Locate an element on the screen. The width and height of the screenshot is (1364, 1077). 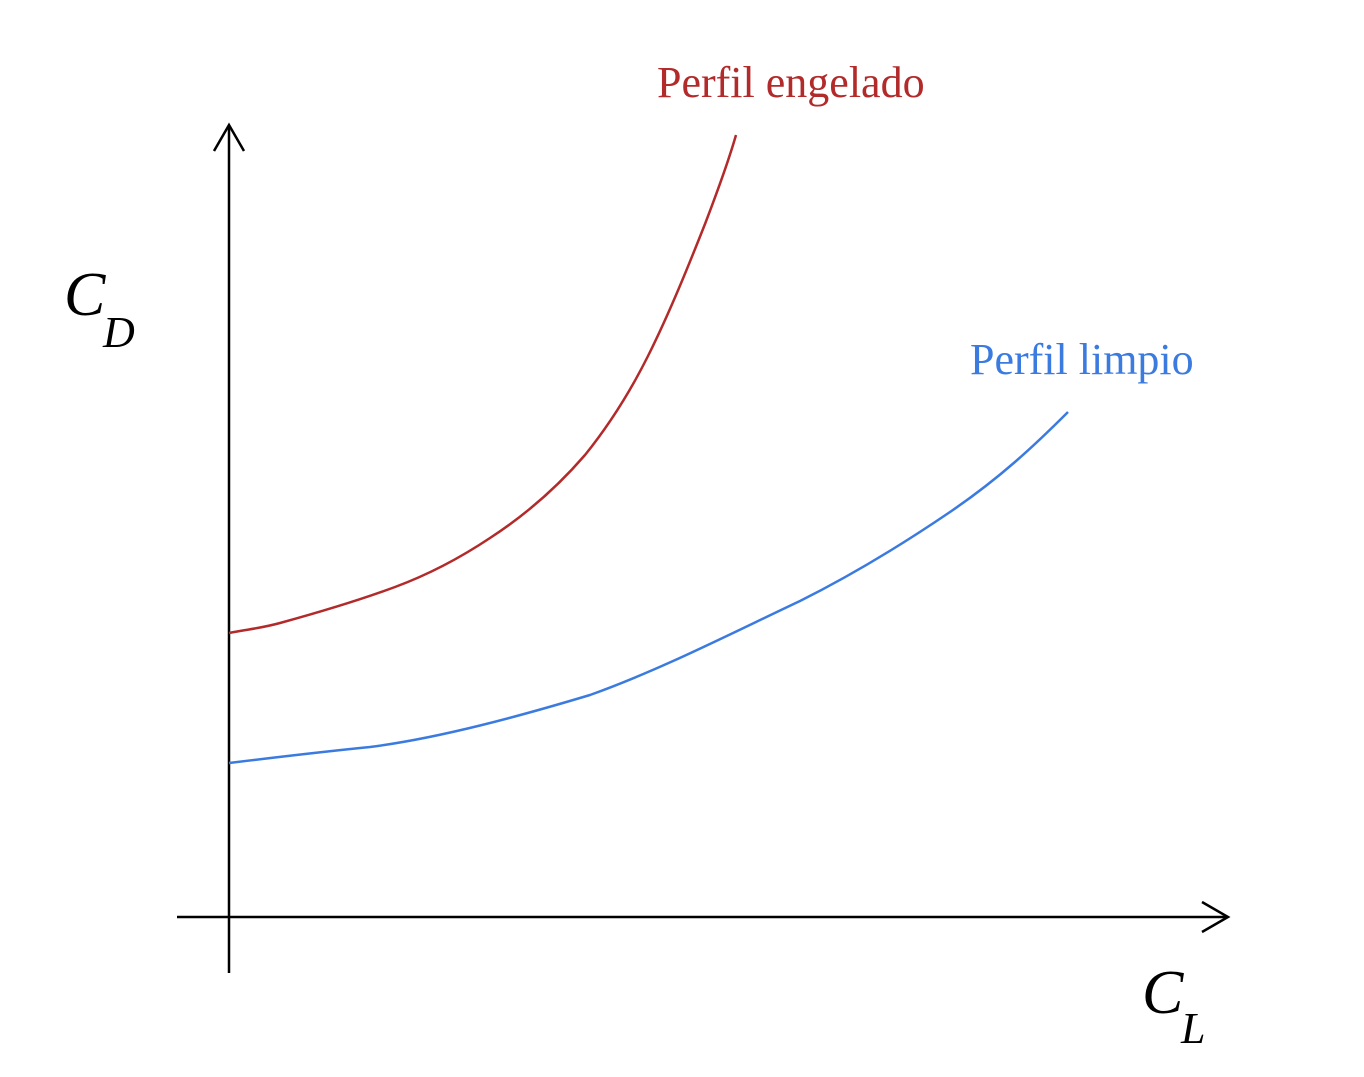
clean-label: Perfil limpio is located at coordinates (1082, 359).